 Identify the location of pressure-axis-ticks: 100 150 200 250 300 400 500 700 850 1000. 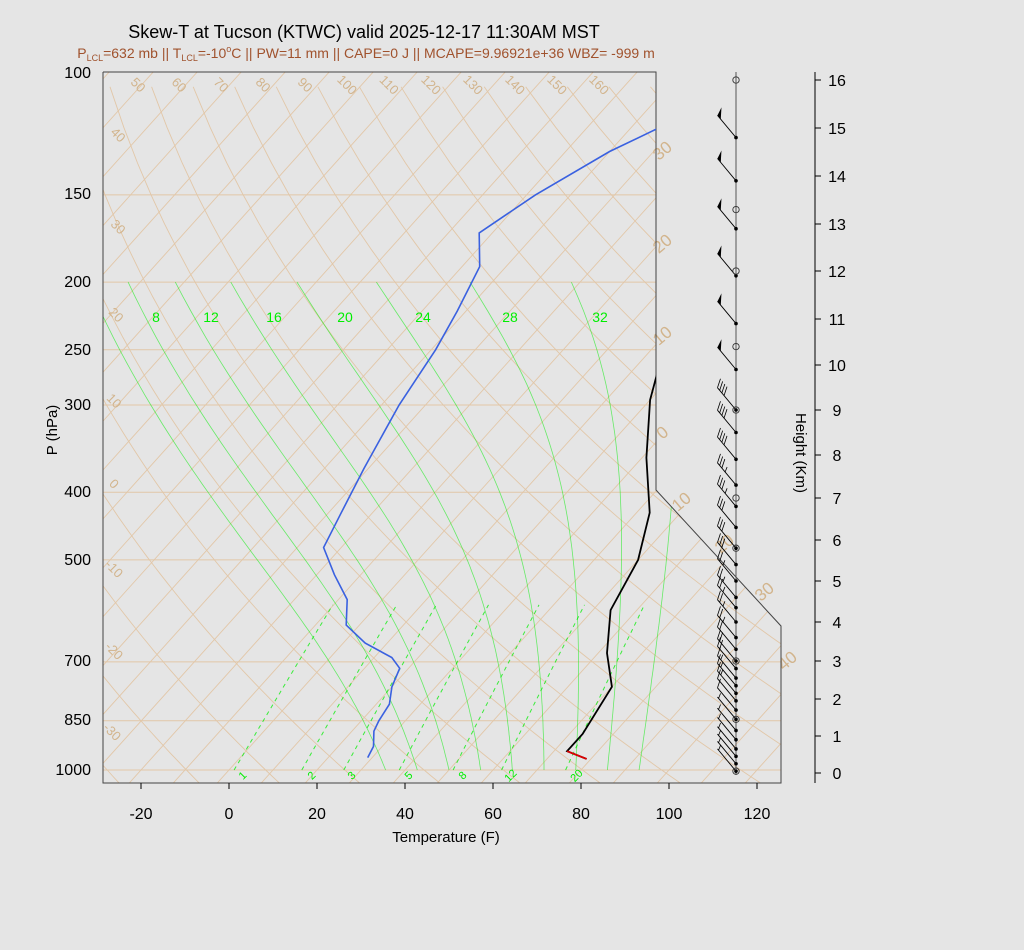
(73, 422).